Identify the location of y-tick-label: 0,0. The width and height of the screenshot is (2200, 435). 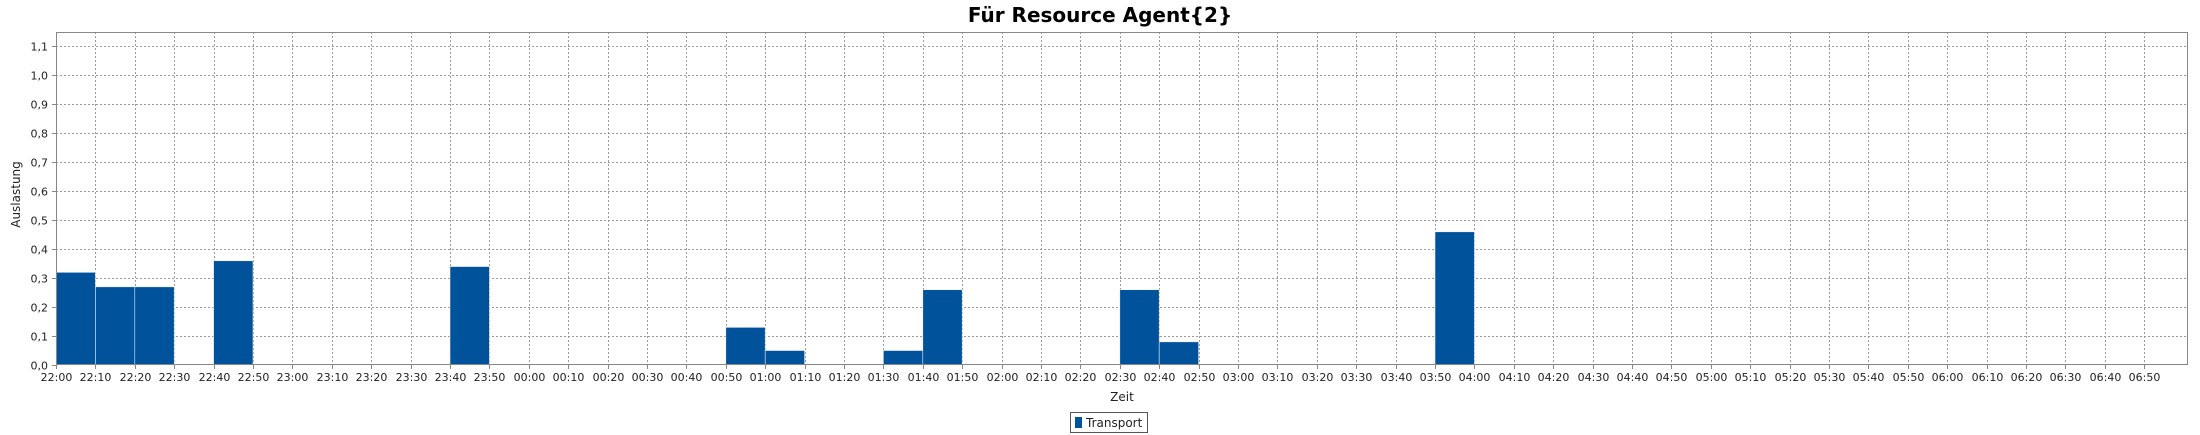
(40, 366).